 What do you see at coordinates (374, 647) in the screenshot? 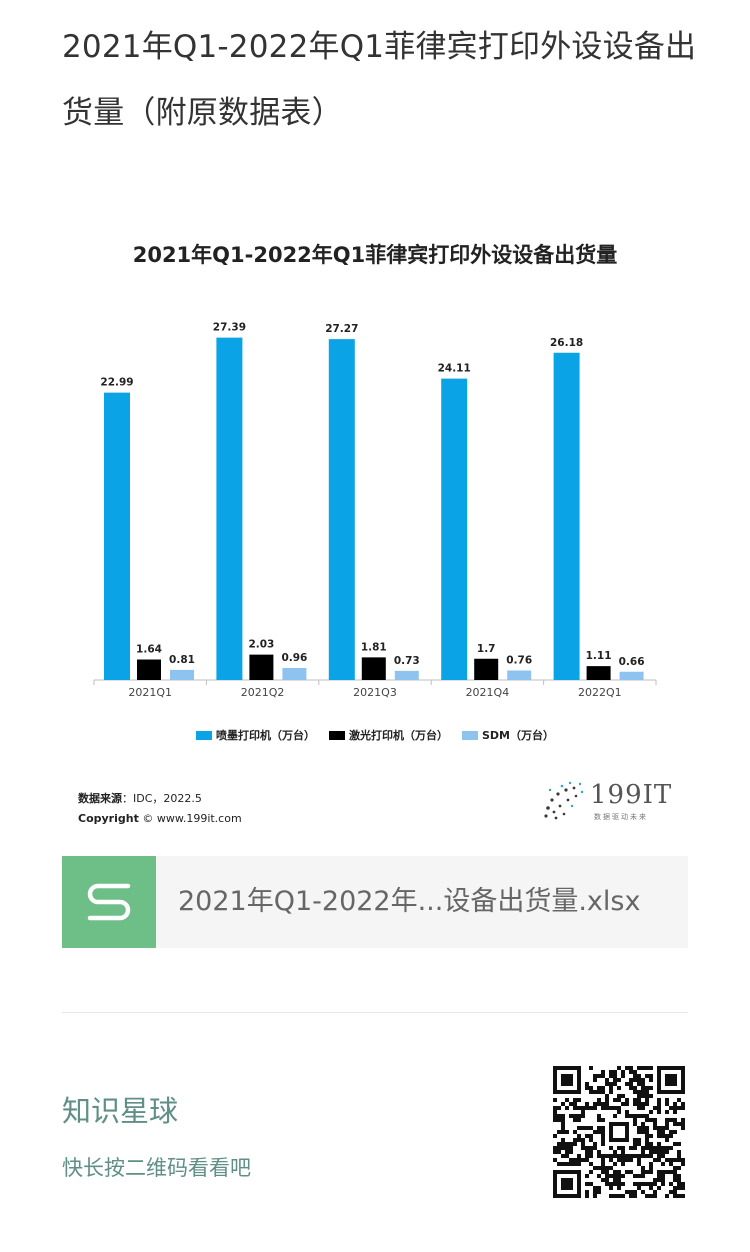
I see `data-label: 1.81` at bounding box center [374, 647].